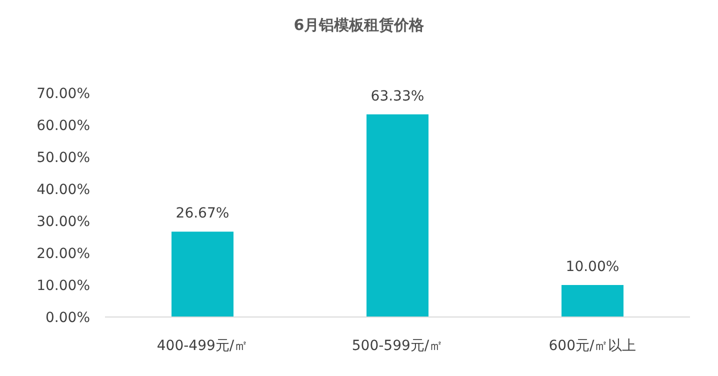  I want to click on y-tick-label: 20.00%, so click(63, 254).